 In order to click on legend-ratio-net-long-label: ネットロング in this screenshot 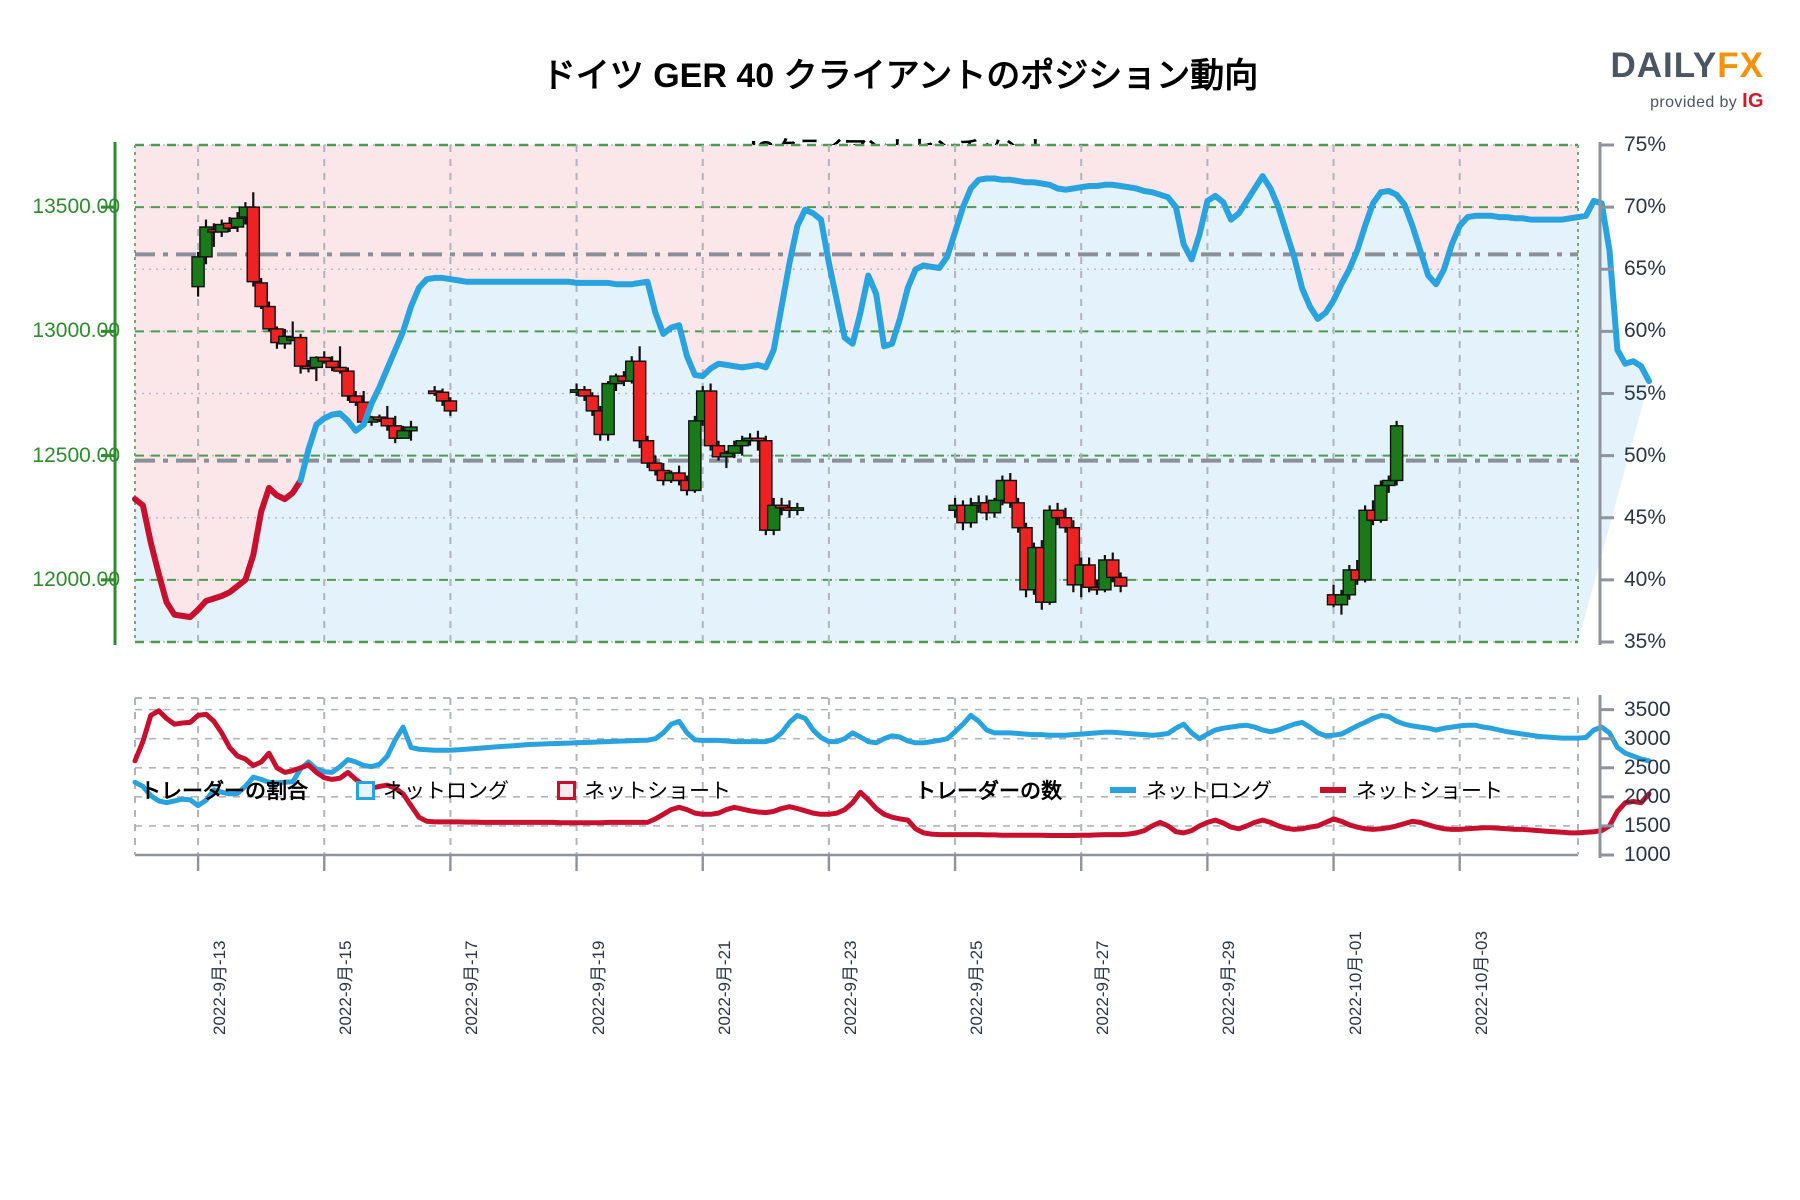, I will do `click(446, 791)`.